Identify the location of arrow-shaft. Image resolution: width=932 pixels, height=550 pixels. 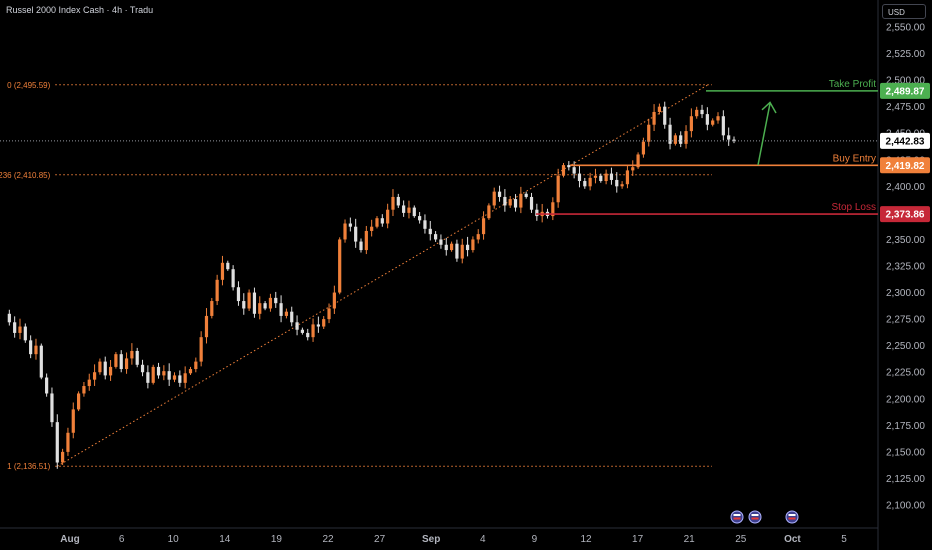
(764, 134).